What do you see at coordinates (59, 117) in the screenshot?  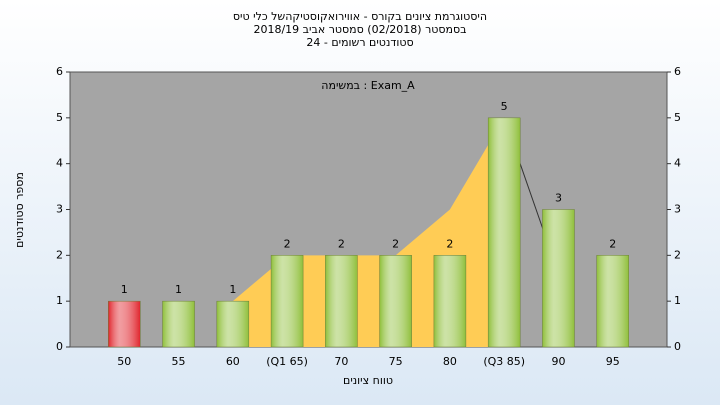 I see `y-tick-label: 5` at bounding box center [59, 117].